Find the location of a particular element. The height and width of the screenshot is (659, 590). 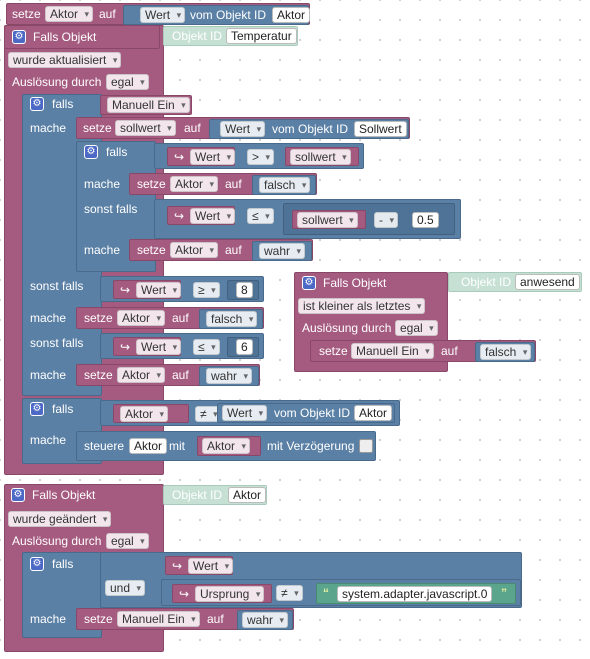

condition-dropdown: wurde aktualisiert is located at coordinates (65, 60).